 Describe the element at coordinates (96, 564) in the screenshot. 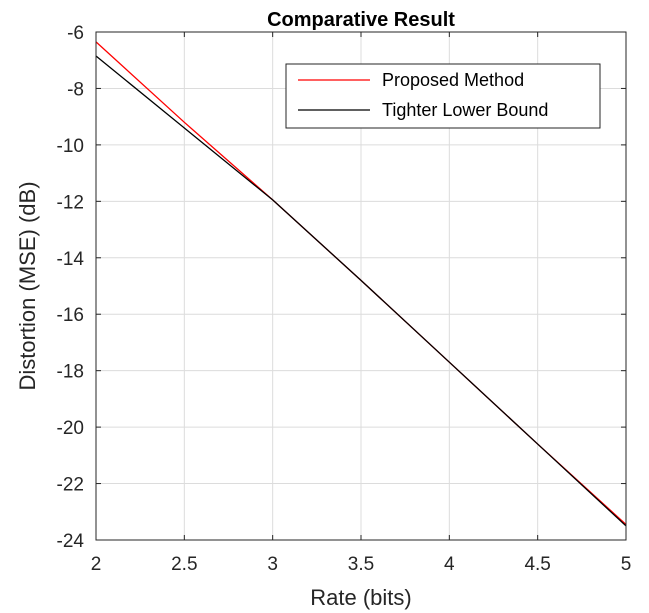

I see `x-tick-label: 2` at that location.